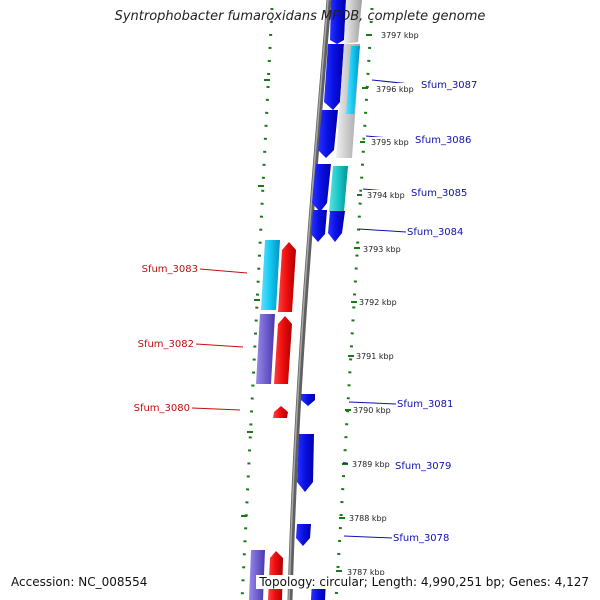 The image size is (600, 600). Describe the element at coordinates (79, 582) in the screenshot. I see `accession-label: Accession: NC_008554` at that location.